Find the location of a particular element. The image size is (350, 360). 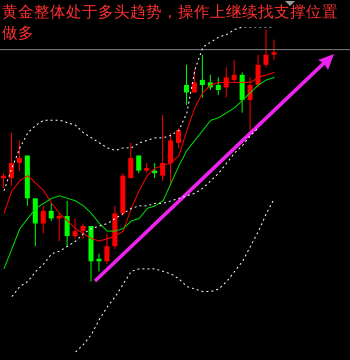

chart-title: 黄金整体处于多头趋势，操作上继续找支撑位置做多 is located at coordinates (170, 23).